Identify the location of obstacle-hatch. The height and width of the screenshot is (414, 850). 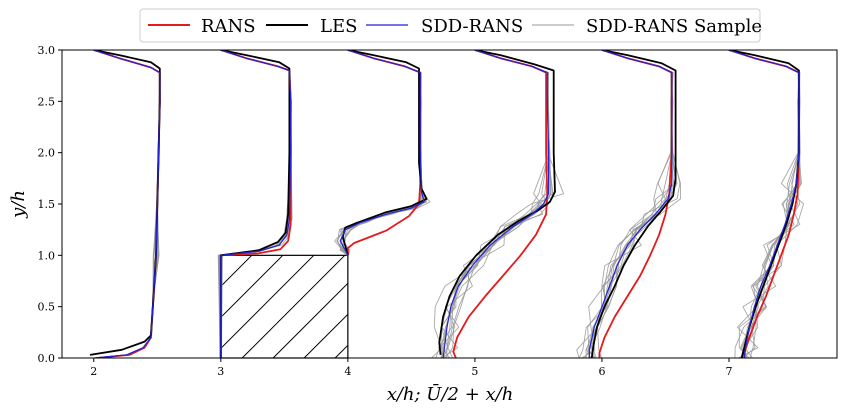
(375, 306).